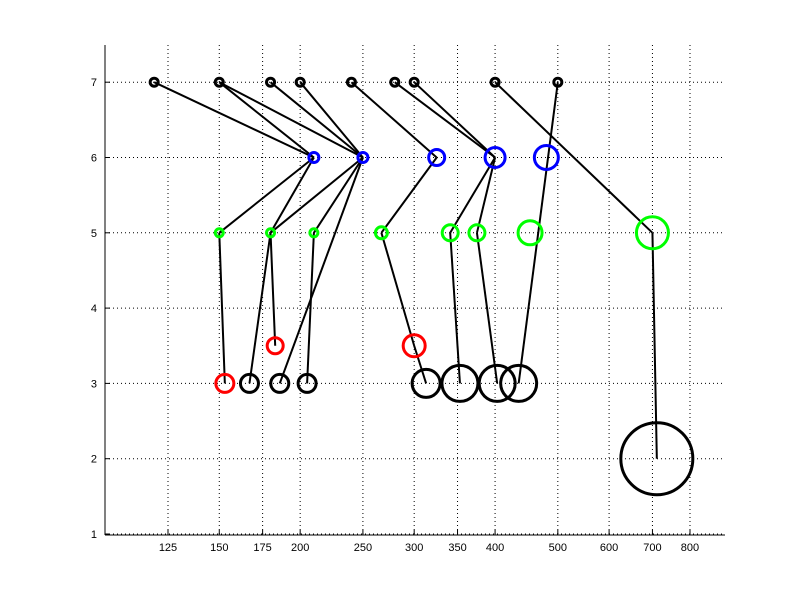 The width and height of the screenshot is (801, 600). Describe the element at coordinates (94, 384) in the screenshot. I see `y-tick-label: 3` at that location.